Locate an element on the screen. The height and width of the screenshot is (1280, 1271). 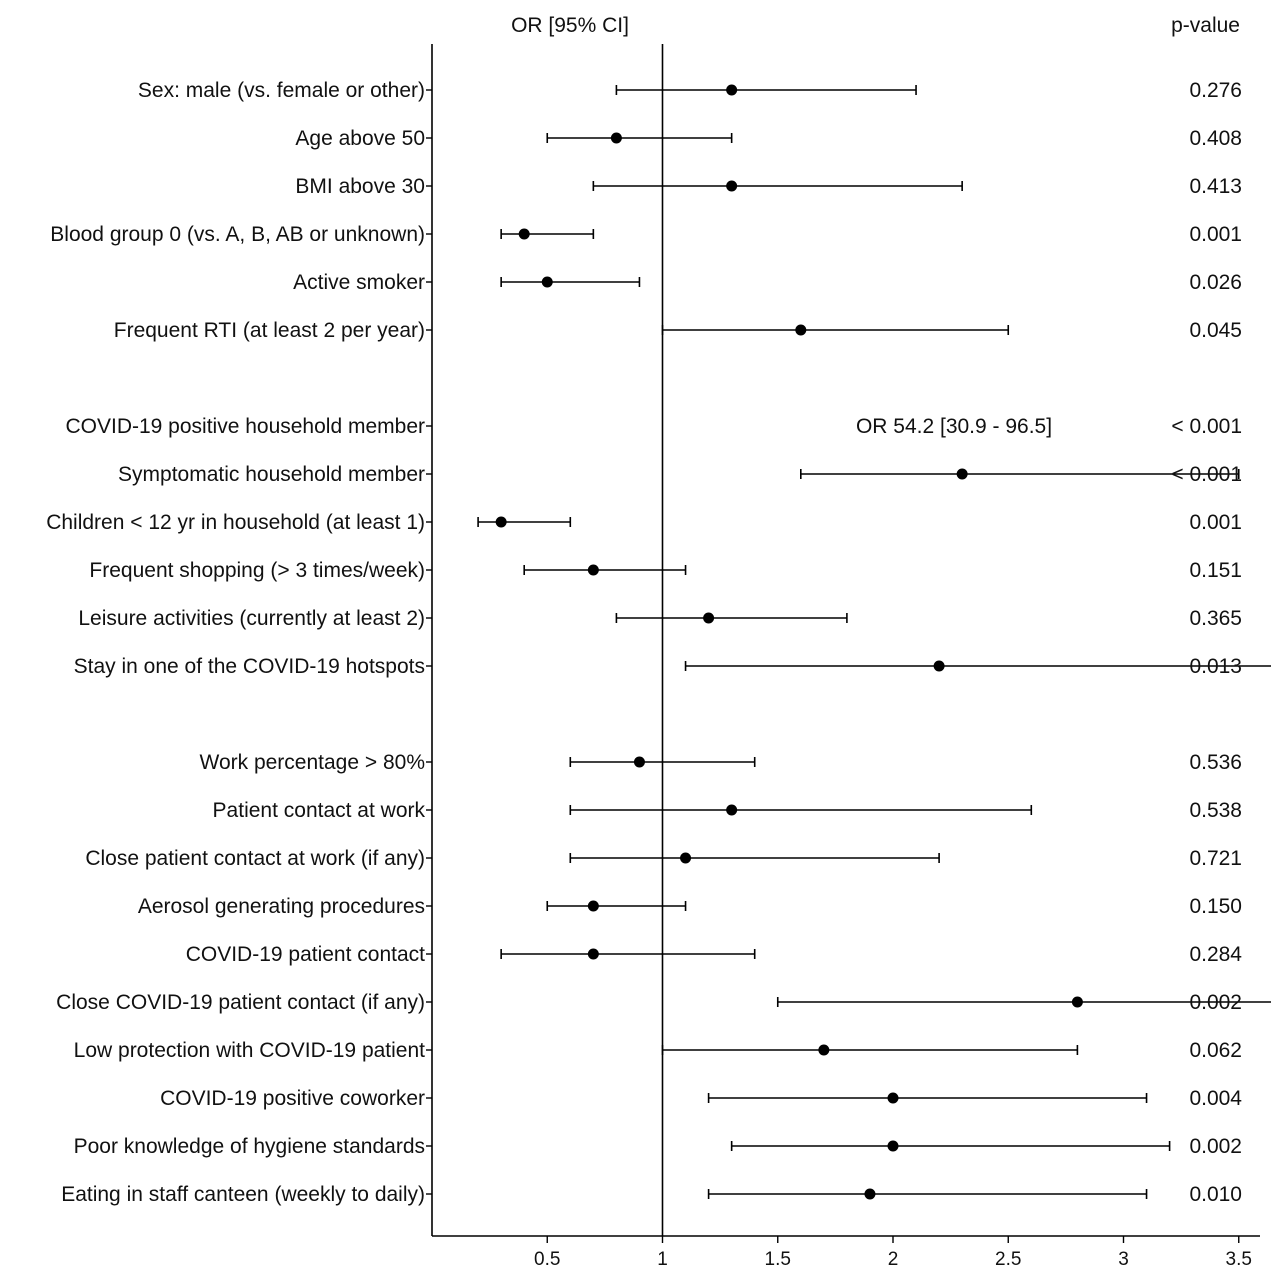
row-label: Age above 50 is located at coordinates (360, 138).